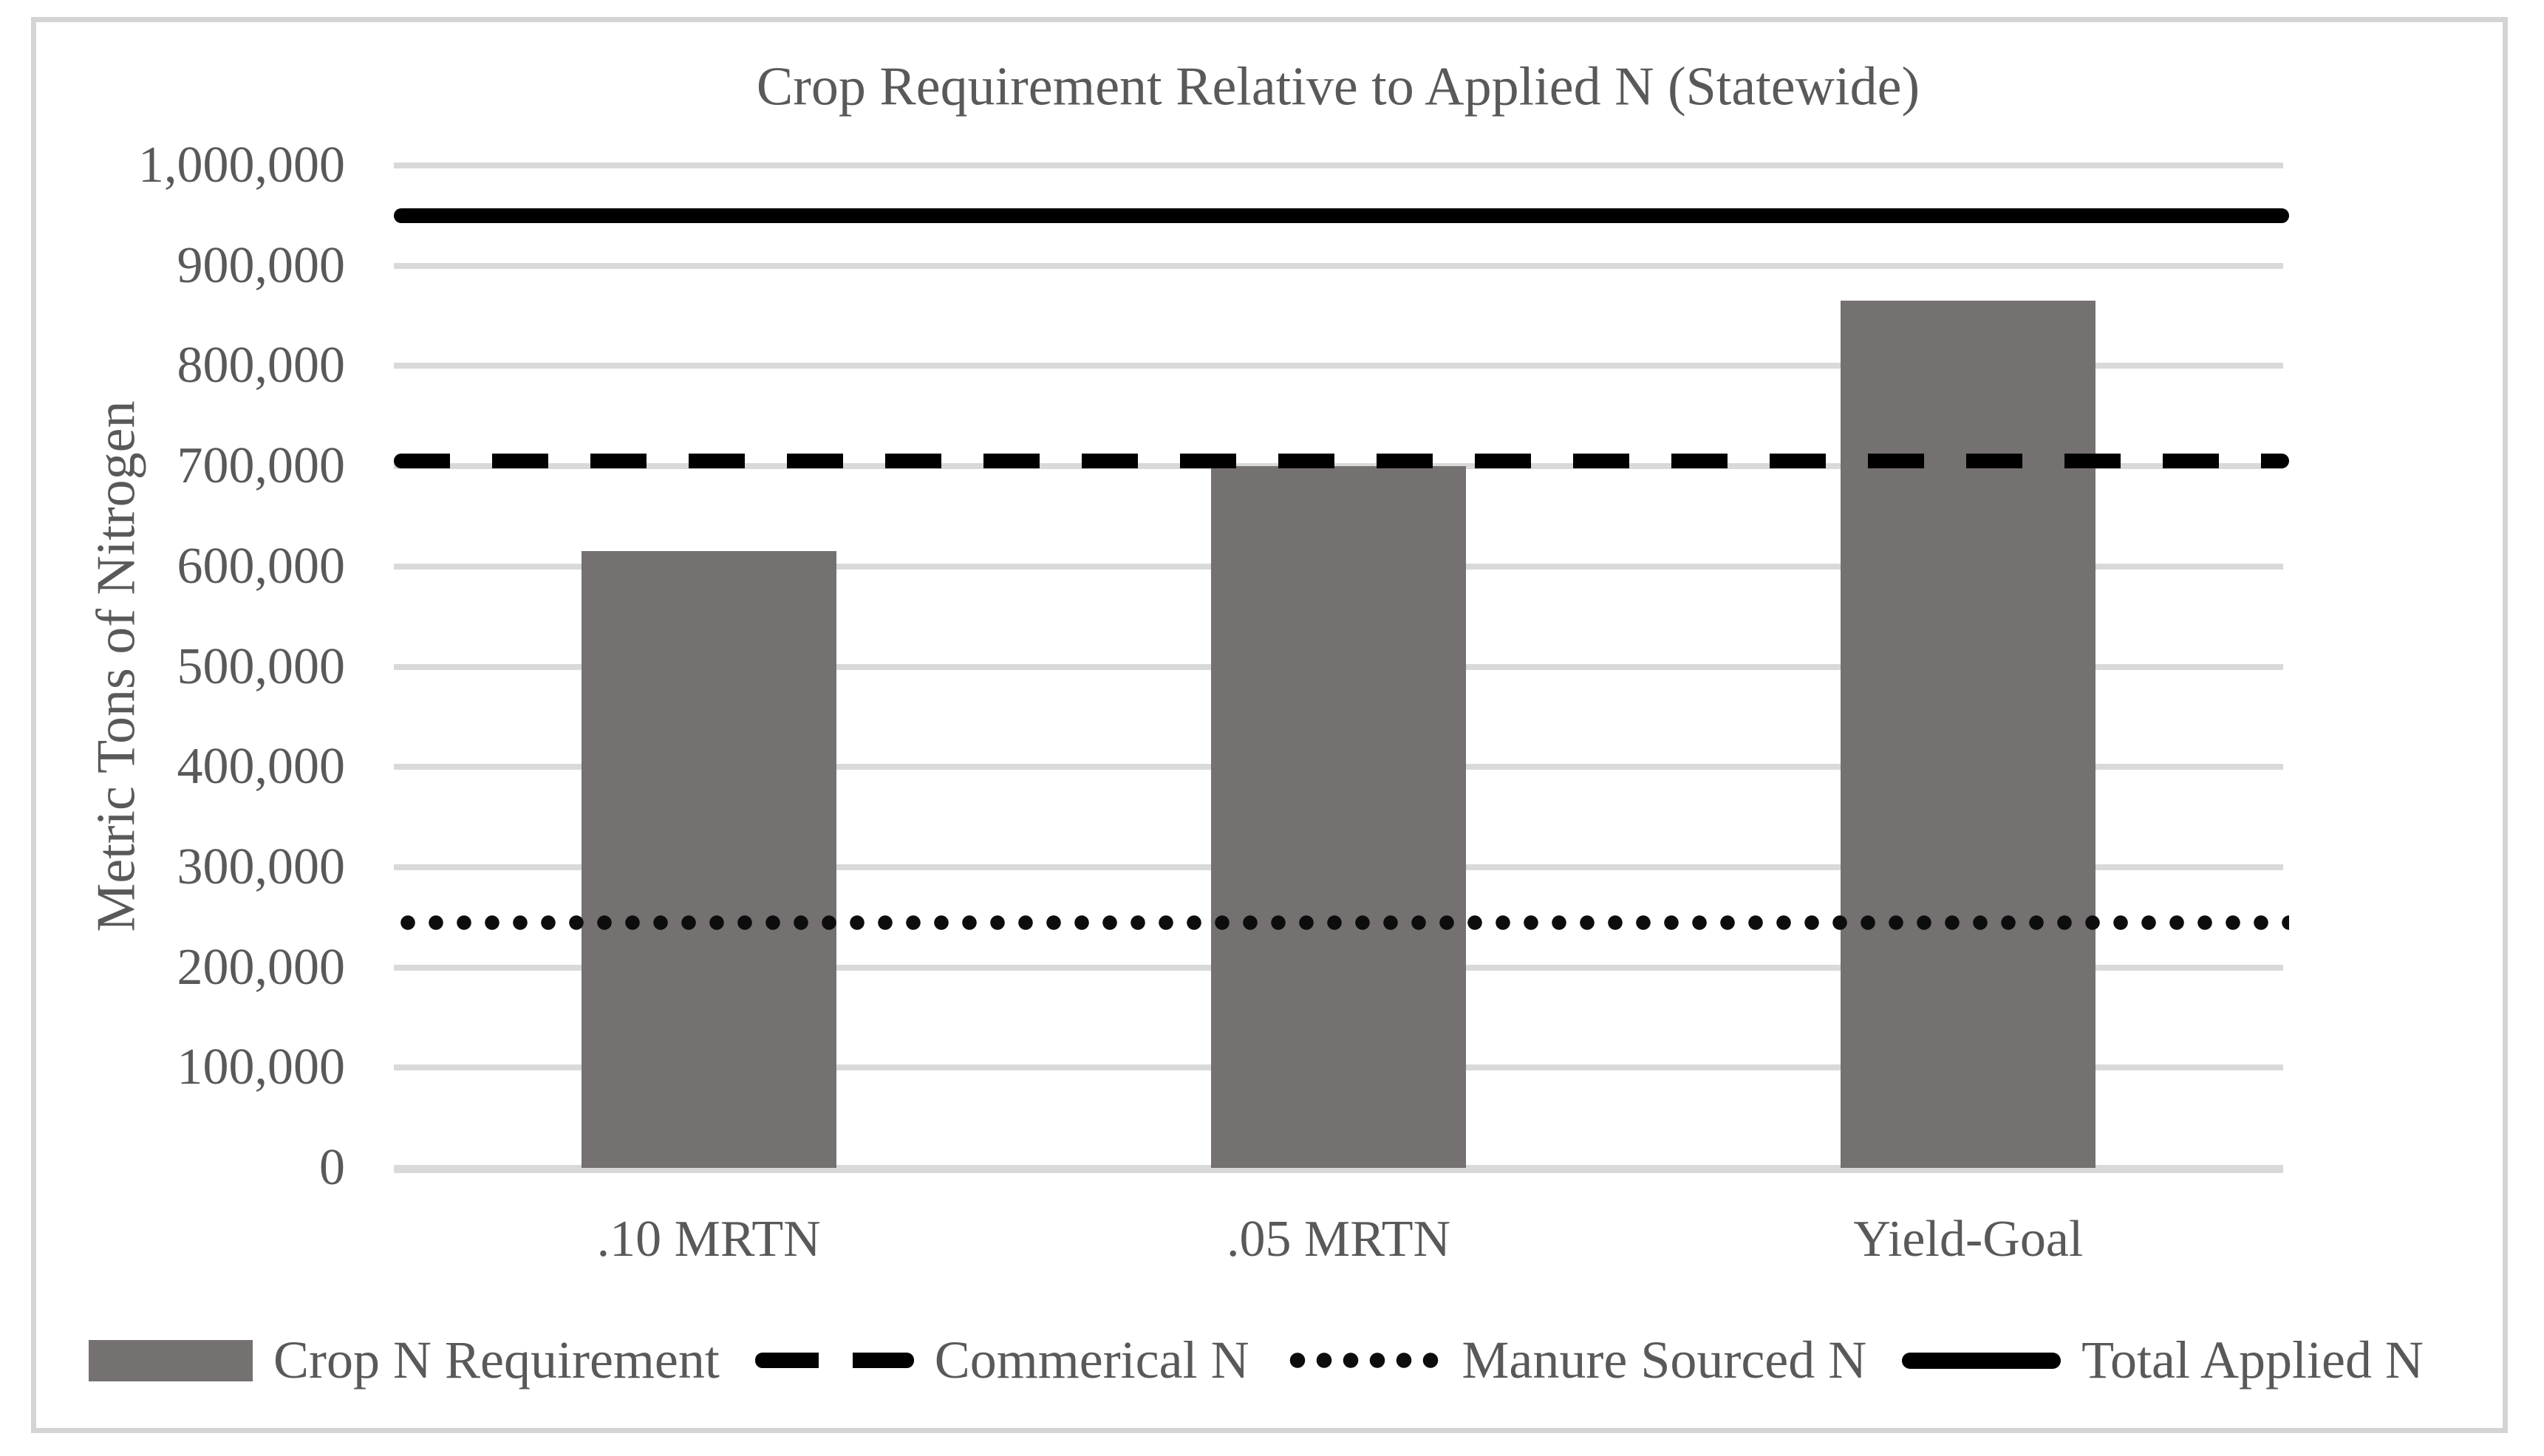 The height and width of the screenshot is (1456, 2544). Describe the element at coordinates (261, 967) in the screenshot. I see `y-tick-label: 200,000` at that location.